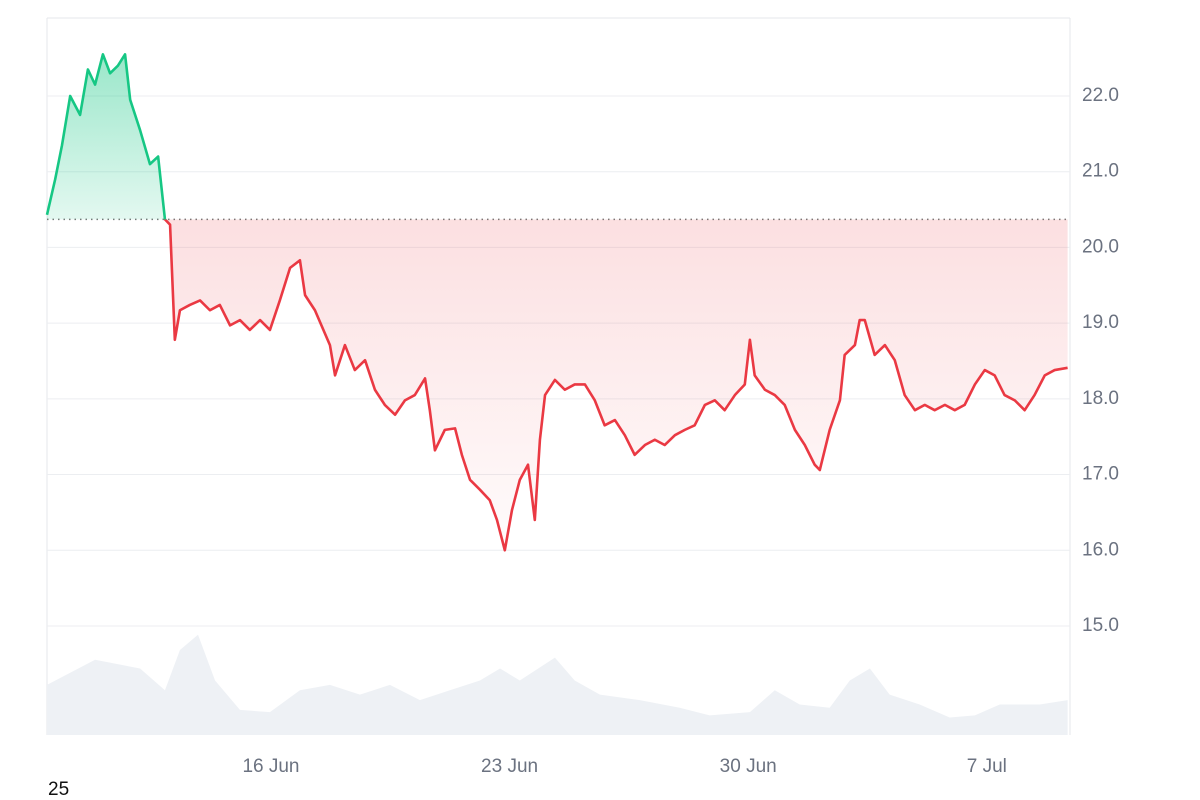 The height and width of the screenshot is (800, 1200). What do you see at coordinates (1100, 322) in the screenshot?
I see `y-tick-label: 19.0` at bounding box center [1100, 322].